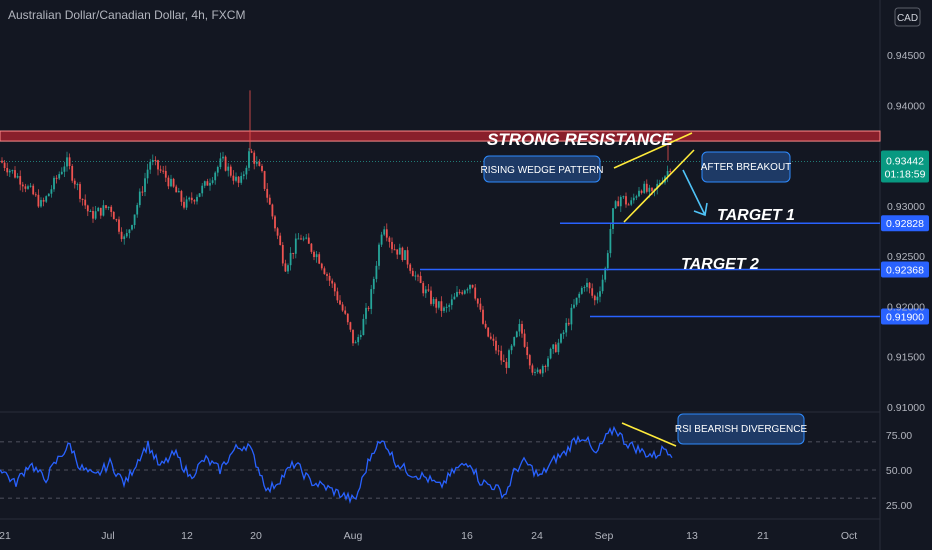 The height and width of the screenshot is (550, 932). I want to click on currency-button: CAD, so click(907, 17).